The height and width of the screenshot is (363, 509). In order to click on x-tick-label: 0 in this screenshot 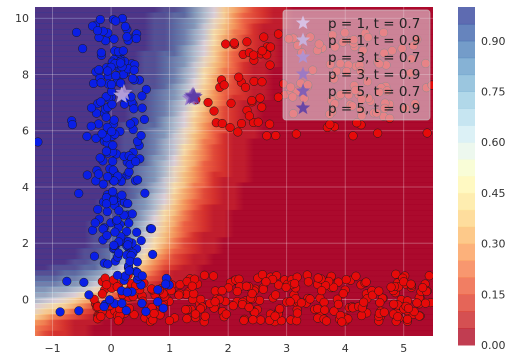, I will do `click(111, 348)`.